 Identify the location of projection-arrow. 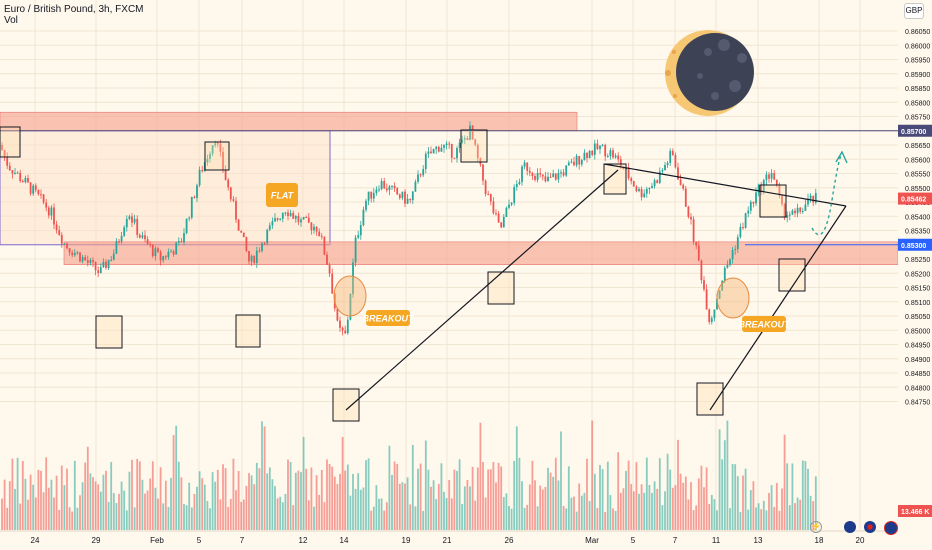
(827, 195).